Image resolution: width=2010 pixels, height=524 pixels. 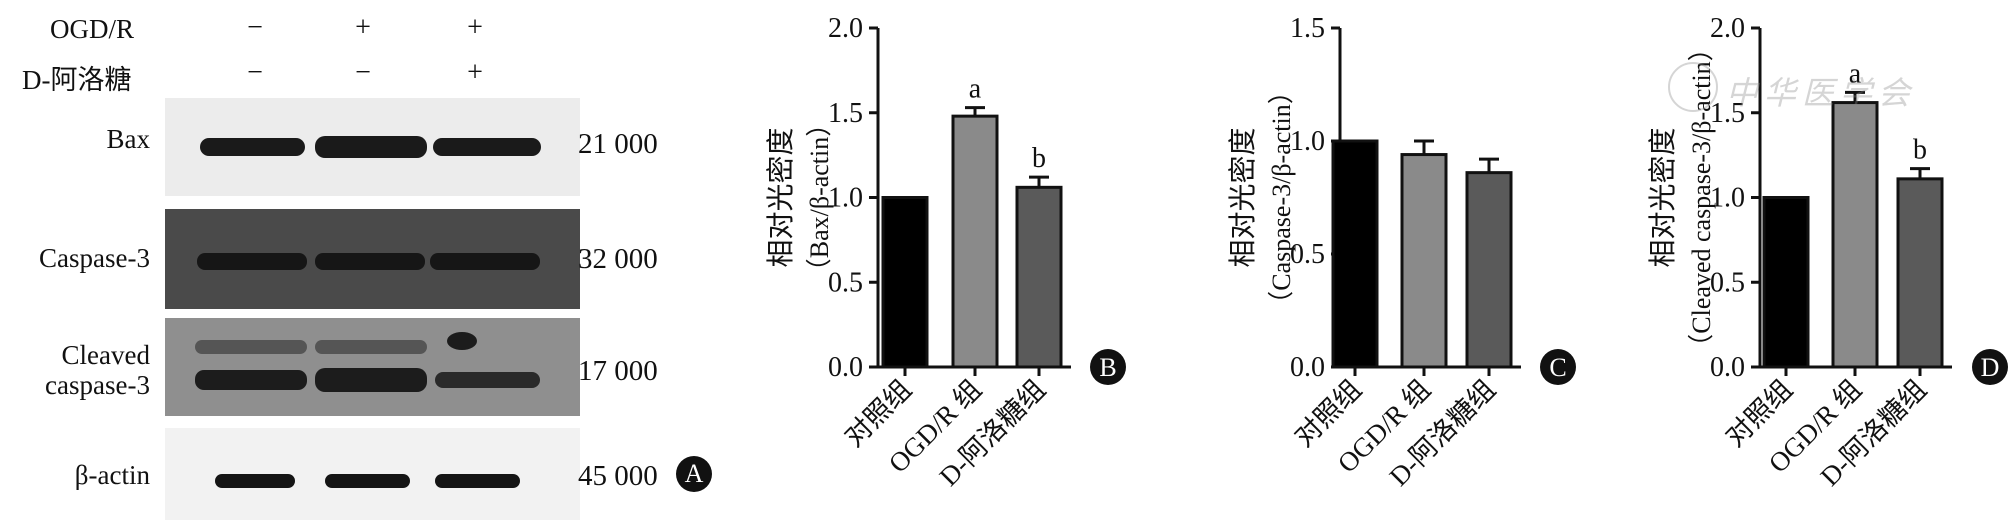 I want to click on sign-ogdr-lane-3: +, so click(x=475, y=27).